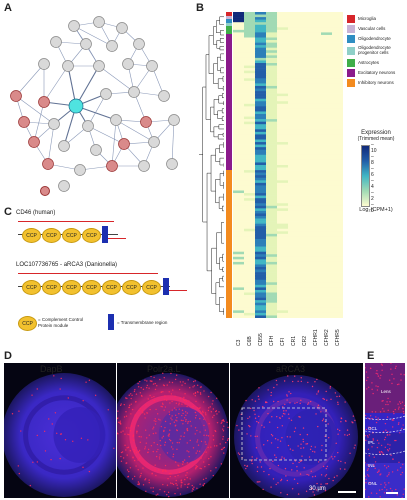 Image resolution: width=407 pixels, height=500 pixels. Describe the element at coordinates (372, 172) in the screenshot. I see `colorbar-tick: – 6` at that location.